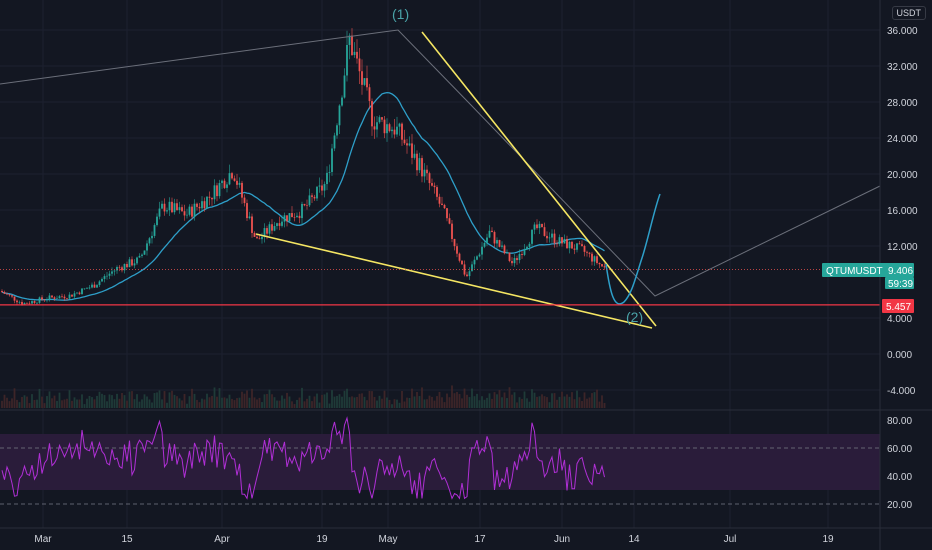 Image resolution: width=932 pixels, height=550 pixels. Describe the element at coordinates (902, 31) in the screenshot. I see `price-tick: 36.000` at that location.